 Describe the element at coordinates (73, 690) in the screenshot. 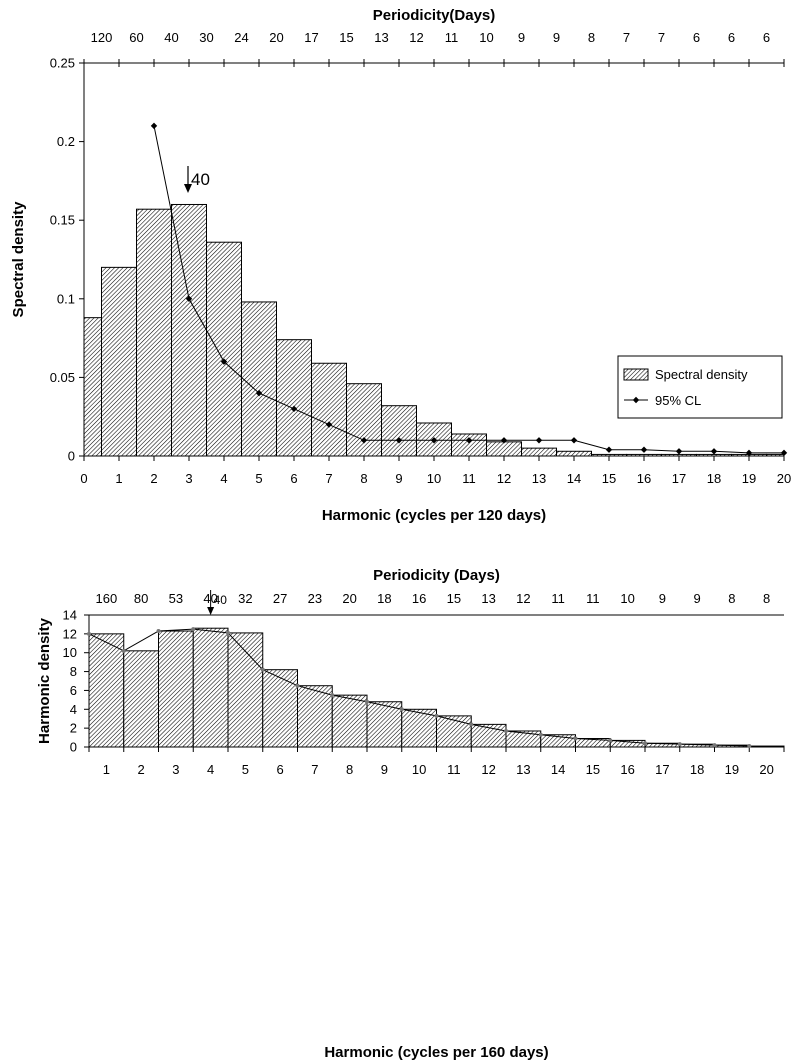

I see `y-tick-label: 6` at that location.